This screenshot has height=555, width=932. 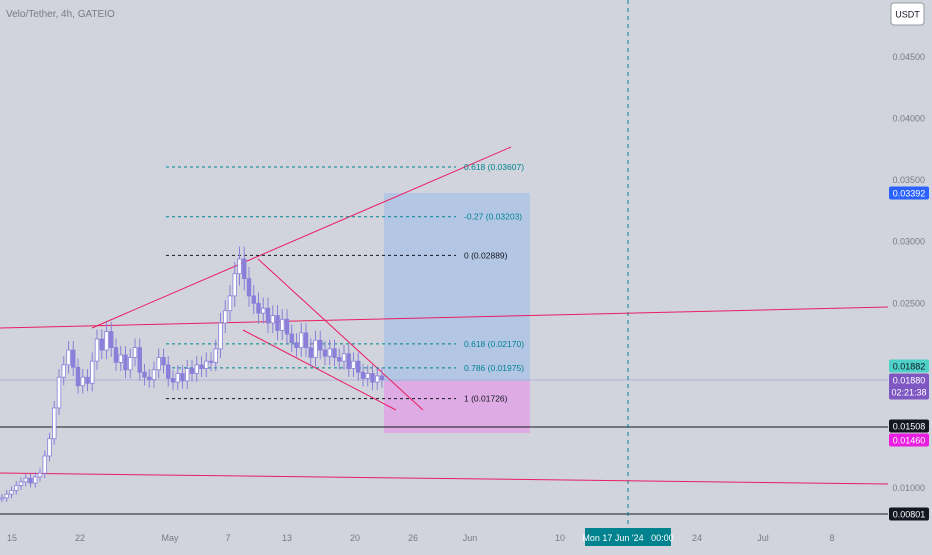 I want to click on trendline-rising, so click(x=301, y=237).